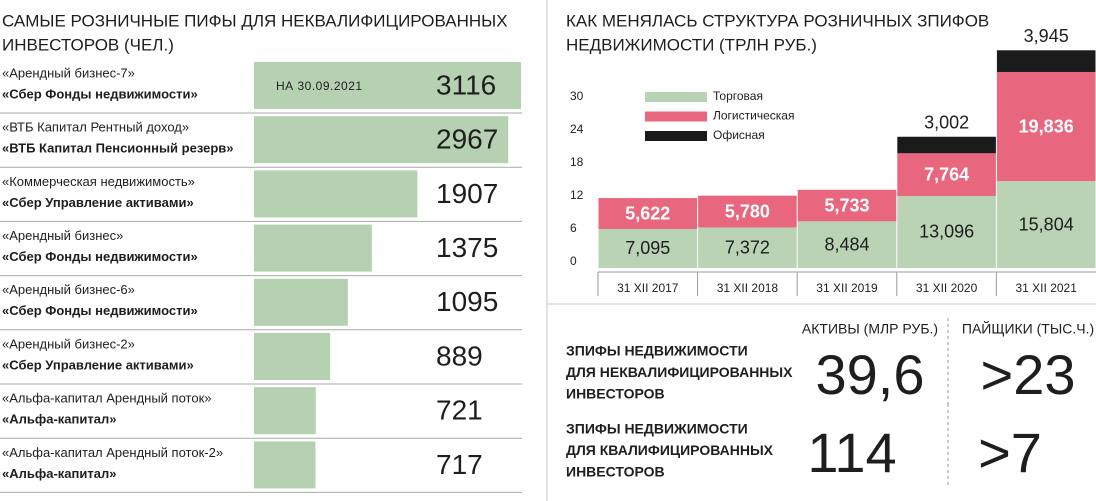 The width and height of the screenshot is (1096, 501). What do you see at coordinates (870, 329) in the screenshot?
I see `column-header: АКТИВЫ (МЛР РУБ.)` at bounding box center [870, 329].